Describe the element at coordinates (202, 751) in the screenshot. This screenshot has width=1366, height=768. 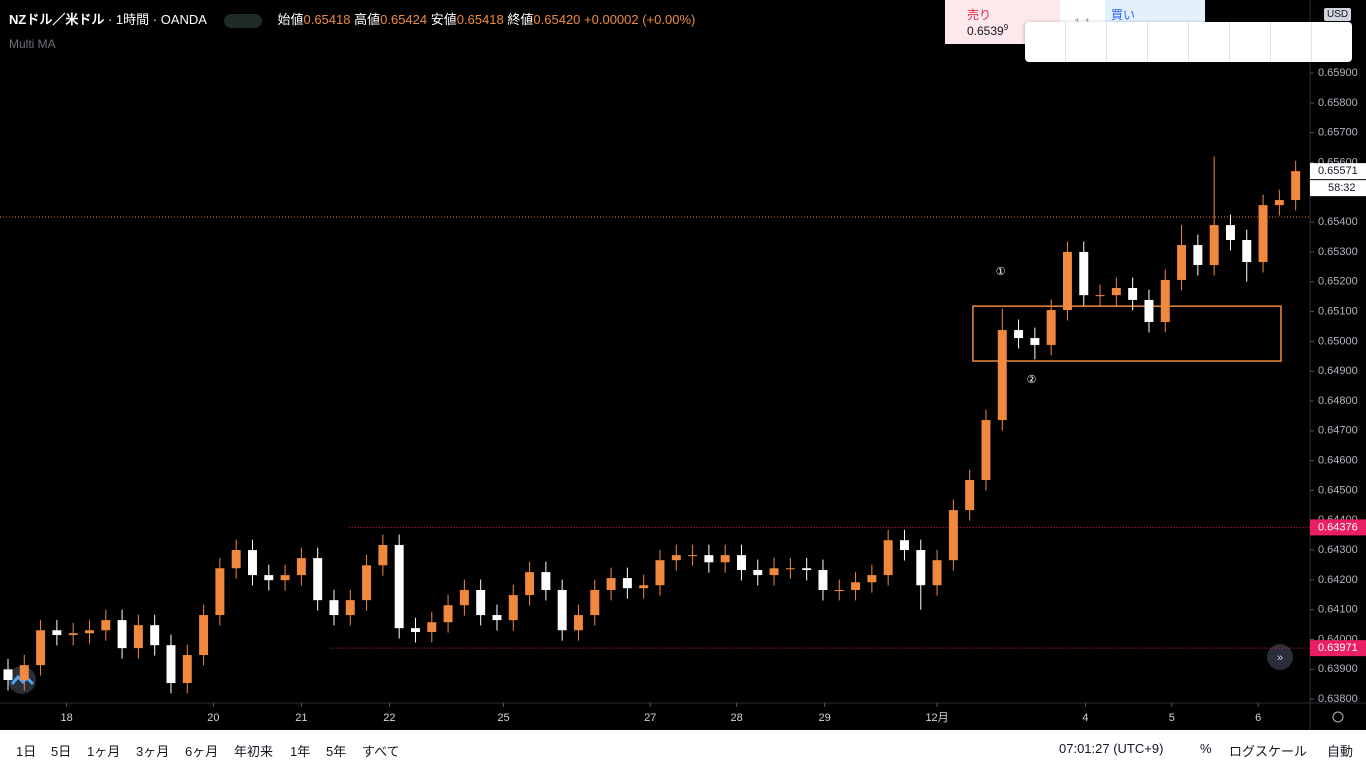
I see `range-button: 6ヶ月` at that location.